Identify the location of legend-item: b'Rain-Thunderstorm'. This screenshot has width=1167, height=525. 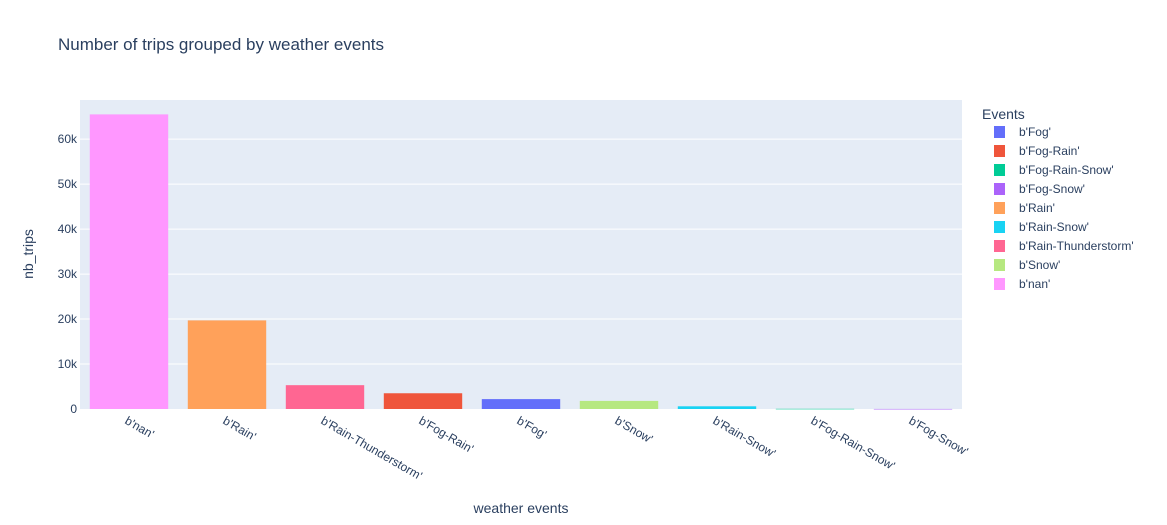
(1076, 246).